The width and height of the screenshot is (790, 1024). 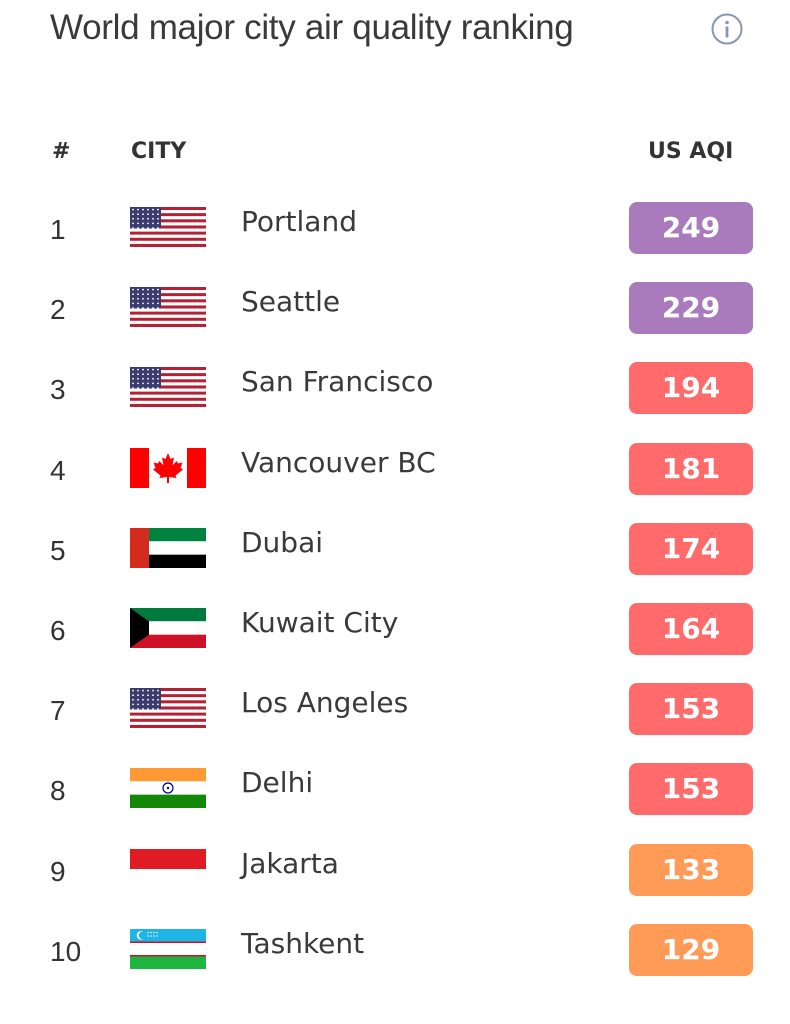 I want to click on uzbekistan-flag-icon, so click(x=168, y=948).